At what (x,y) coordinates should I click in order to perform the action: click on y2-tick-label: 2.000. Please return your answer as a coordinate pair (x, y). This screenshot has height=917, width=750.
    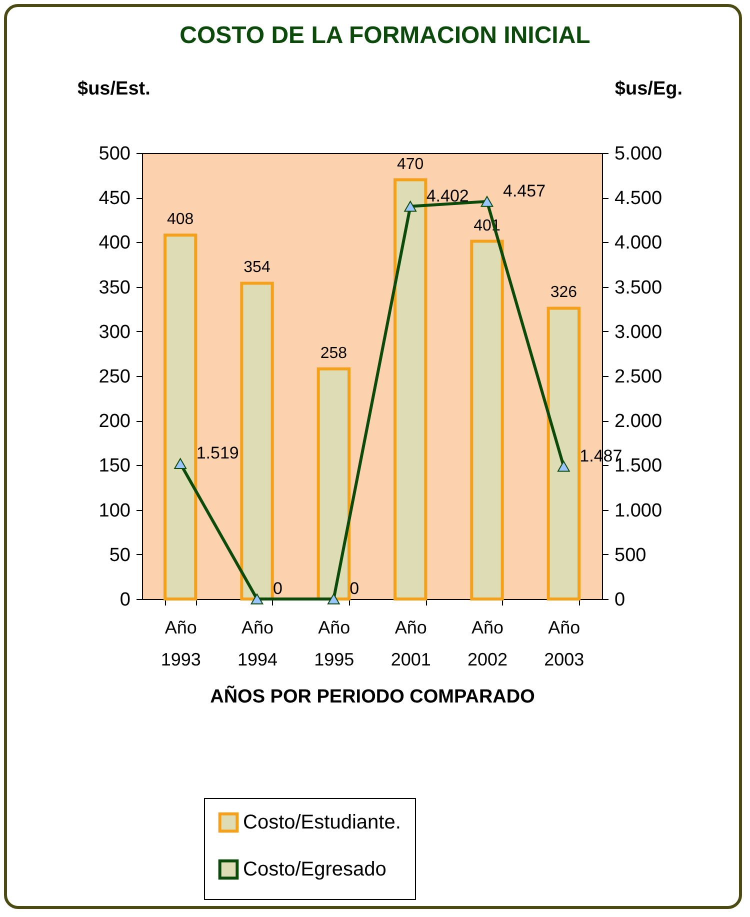
    Looking at the image, I should click on (638, 421).